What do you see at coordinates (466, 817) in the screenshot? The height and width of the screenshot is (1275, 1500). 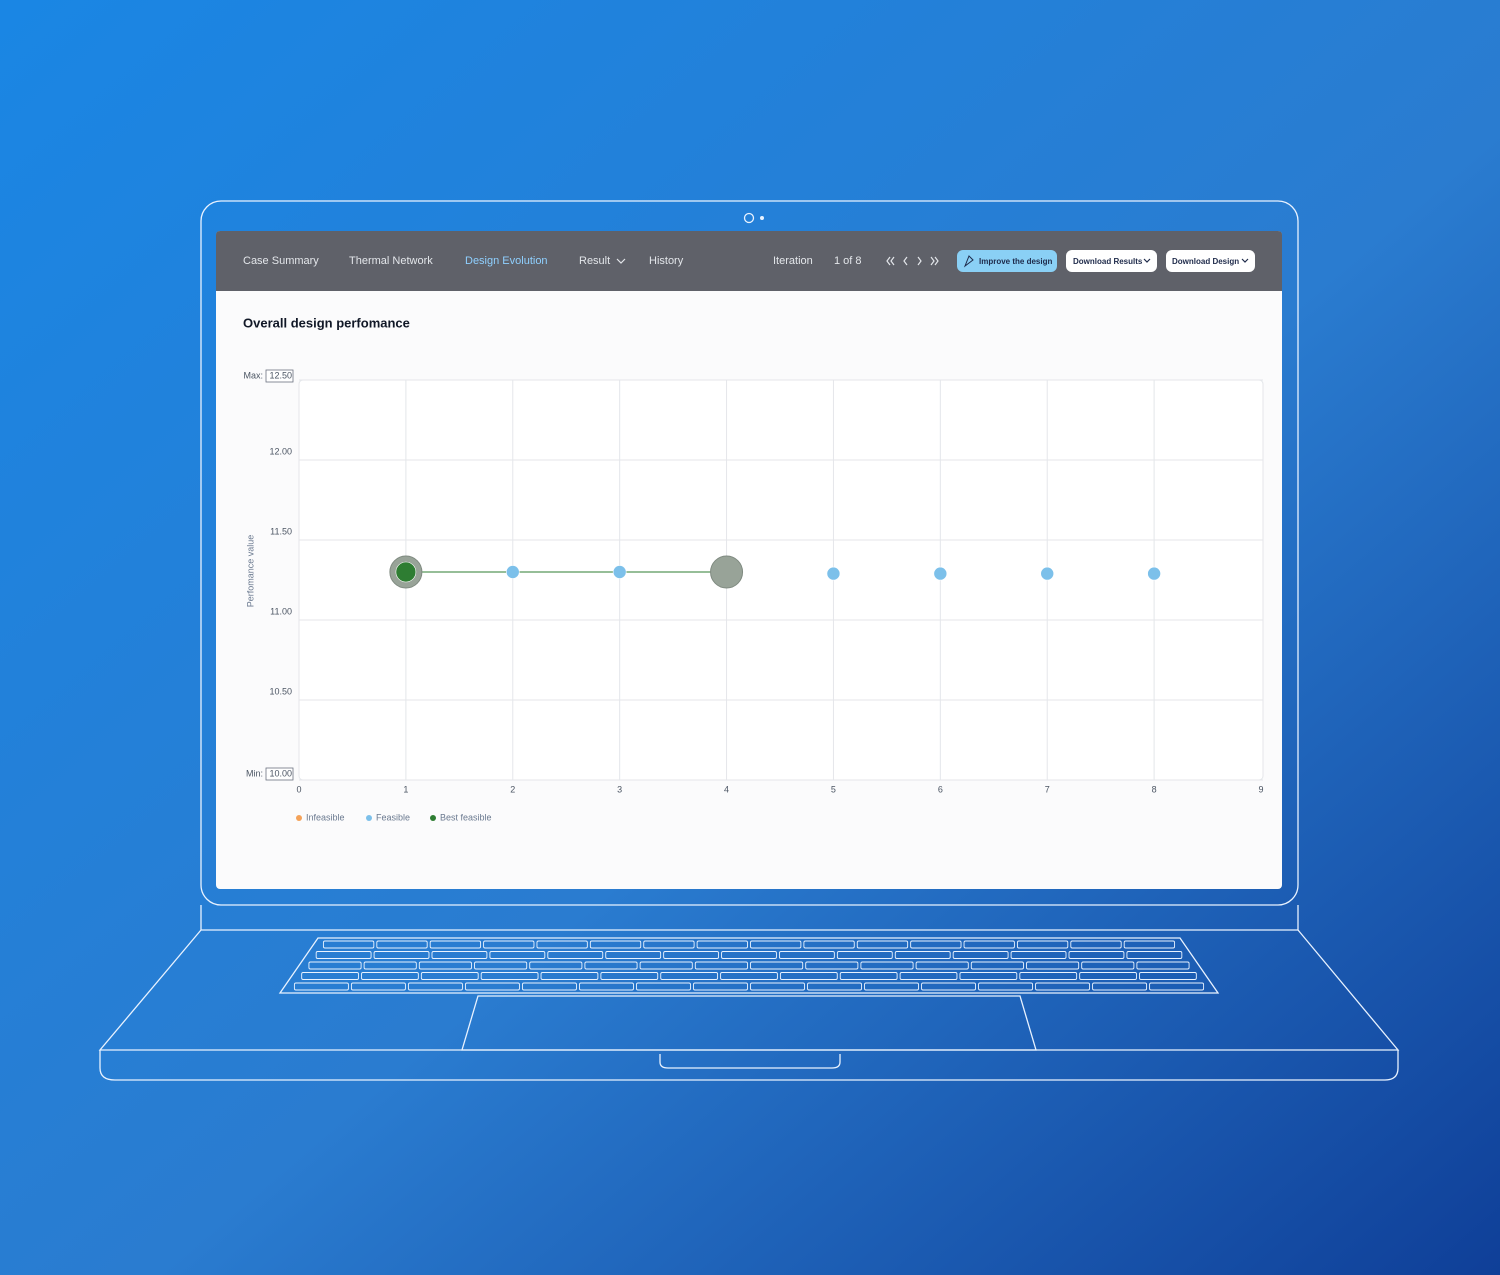 I see `legend-label: Best feasible` at bounding box center [466, 817].